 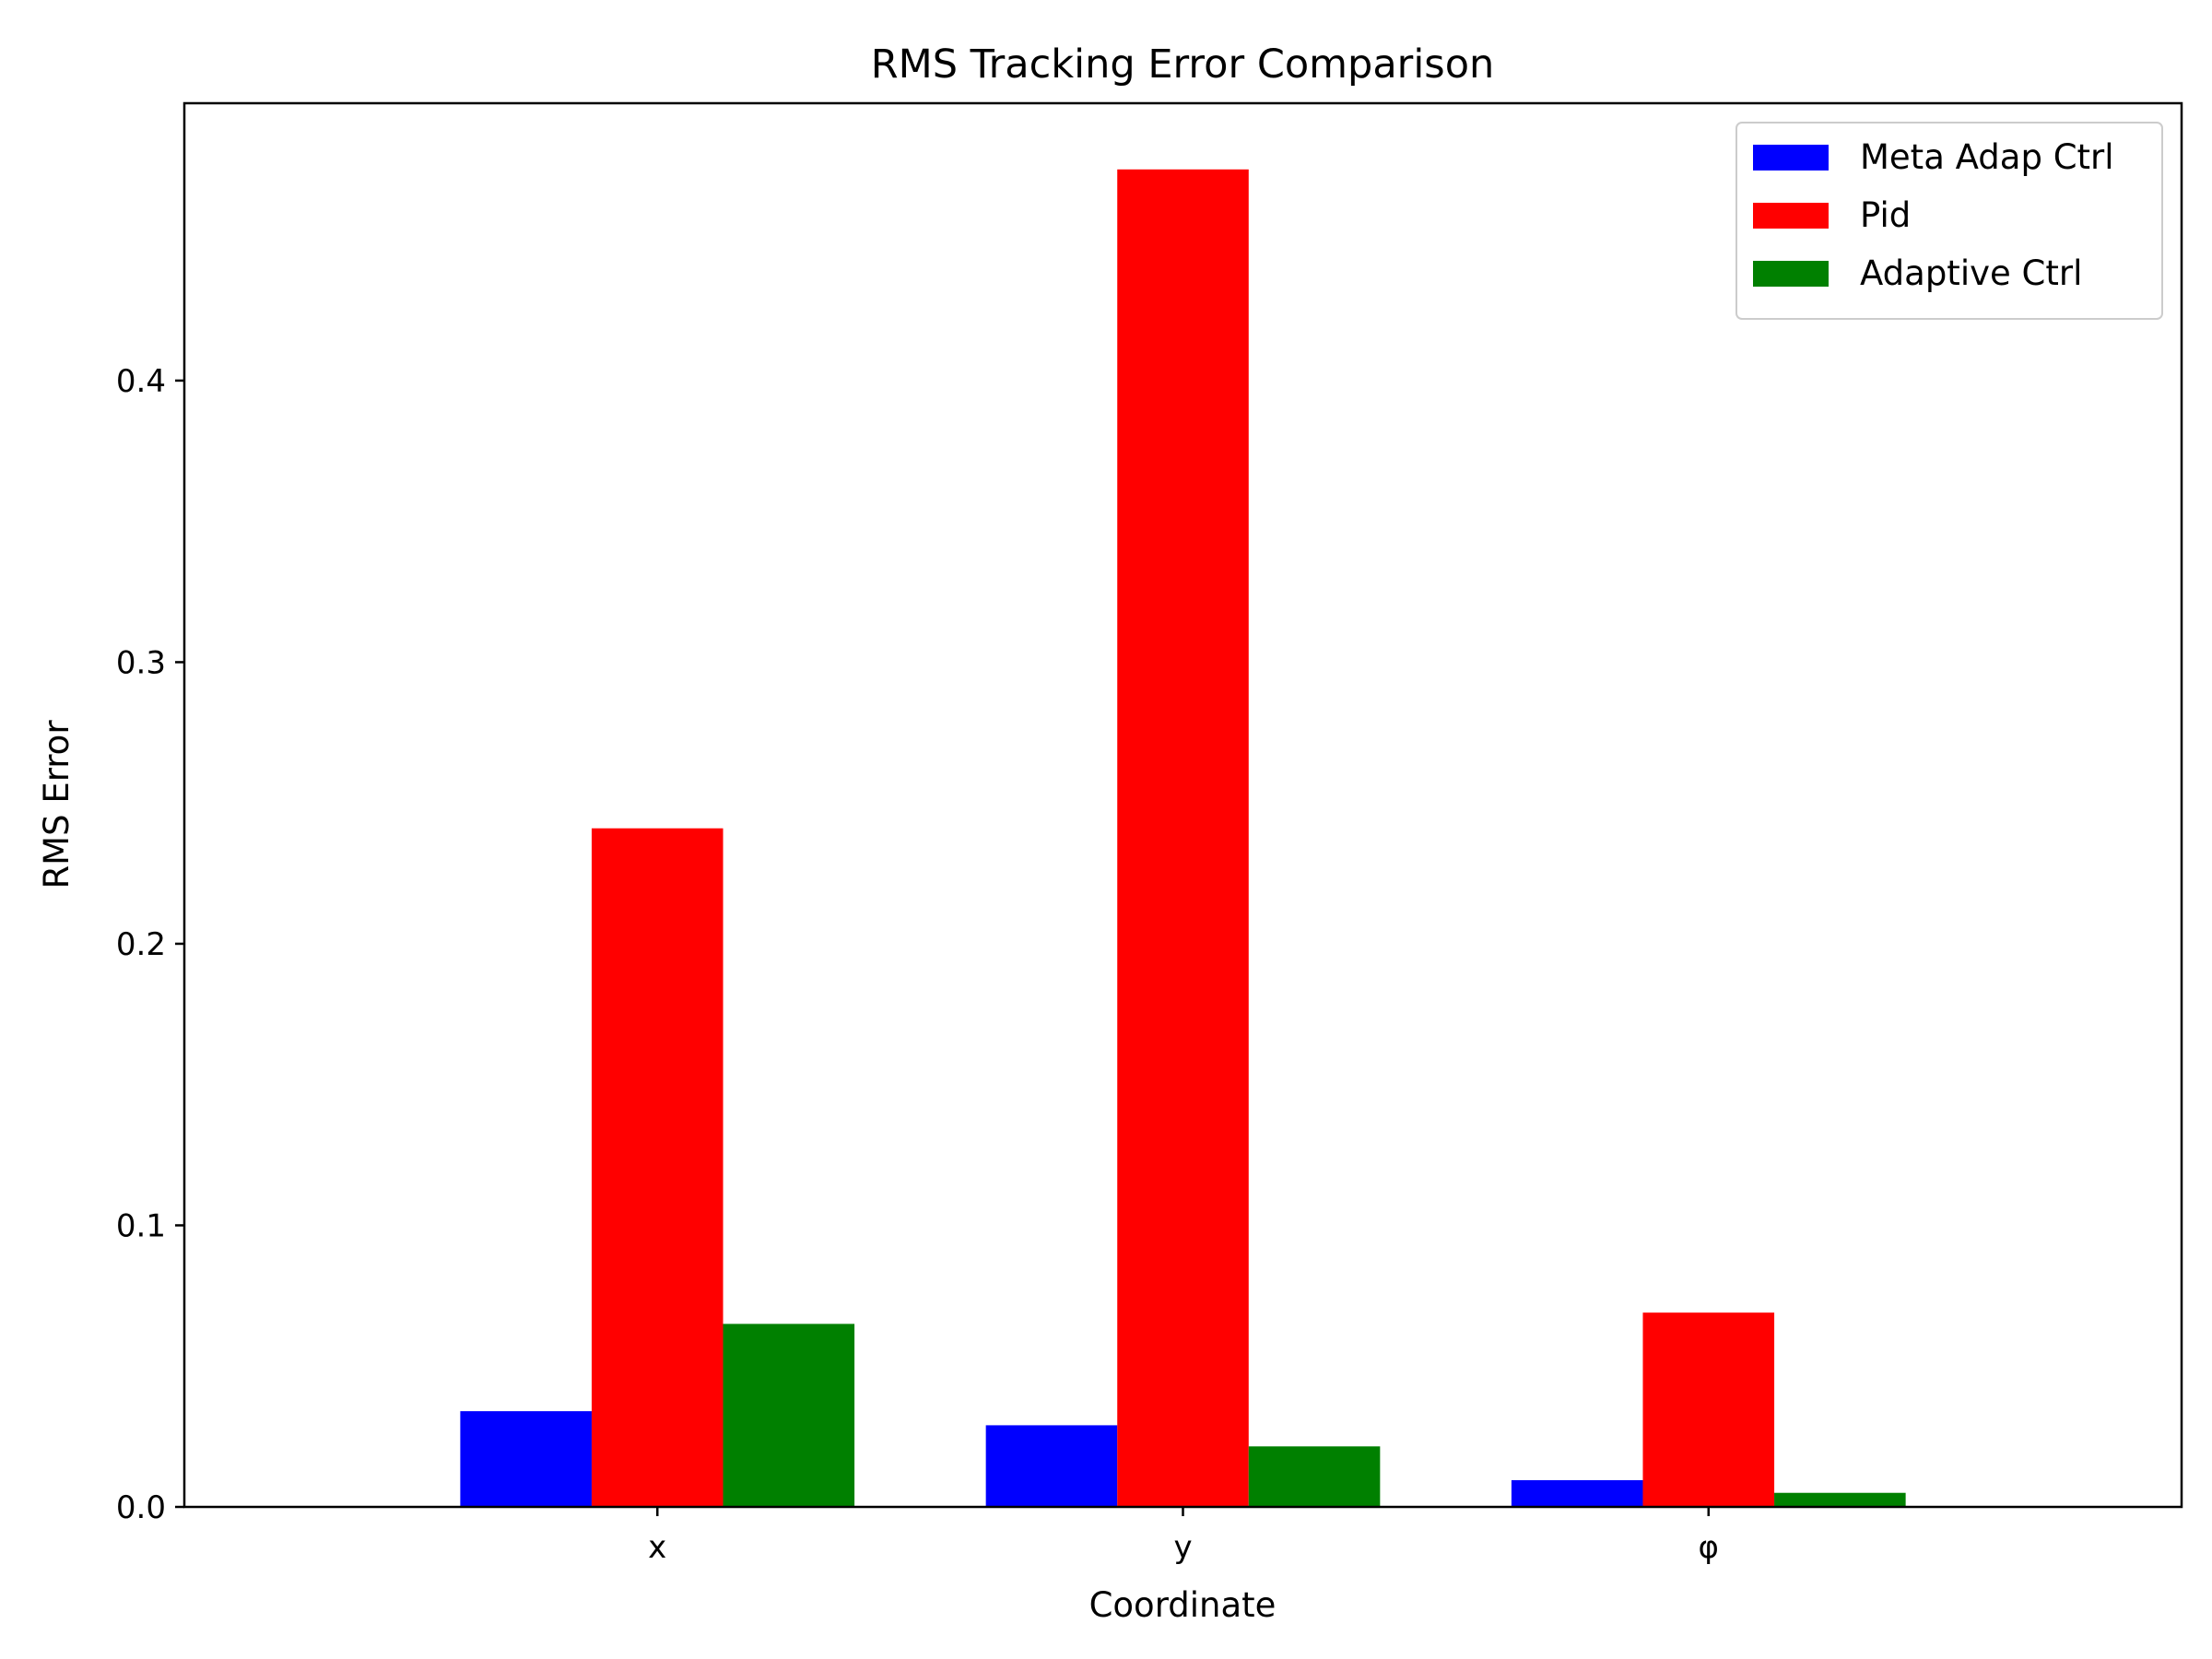 What do you see at coordinates (1885, 215) in the screenshot?
I see `legend-label: Pid` at bounding box center [1885, 215].